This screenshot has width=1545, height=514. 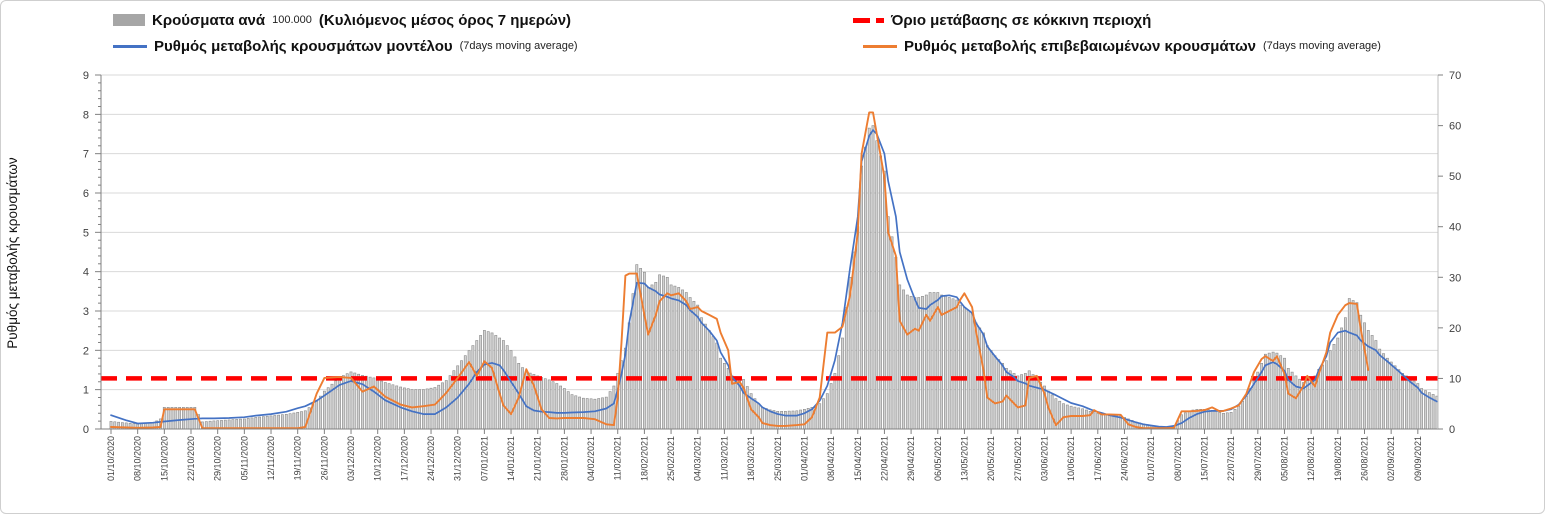 What do you see at coordinates (324, 458) in the screenshot?
I see `svg-text: 26/11/2020` at bounding box center [324, 458].